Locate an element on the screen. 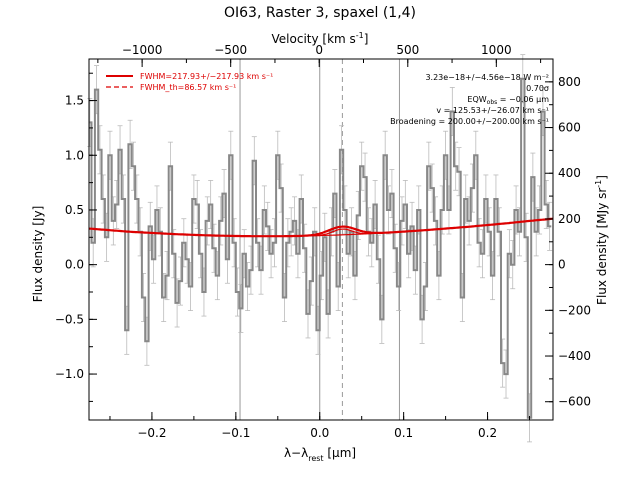 The image size is (640, 480). x-tick-label: −0.1 is located at coordinates (235, 433).